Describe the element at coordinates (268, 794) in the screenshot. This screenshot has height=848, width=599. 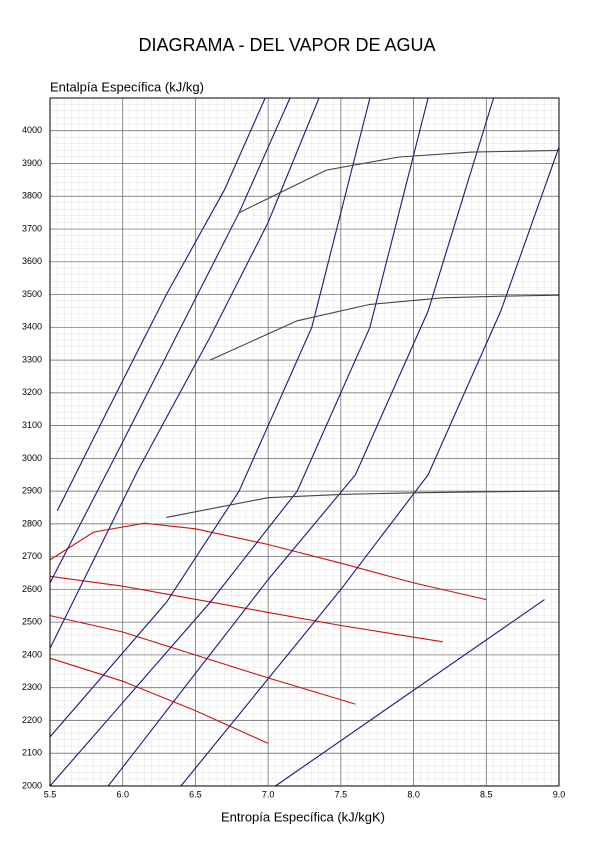
I see `x-tick-label: 7.0` at that location.